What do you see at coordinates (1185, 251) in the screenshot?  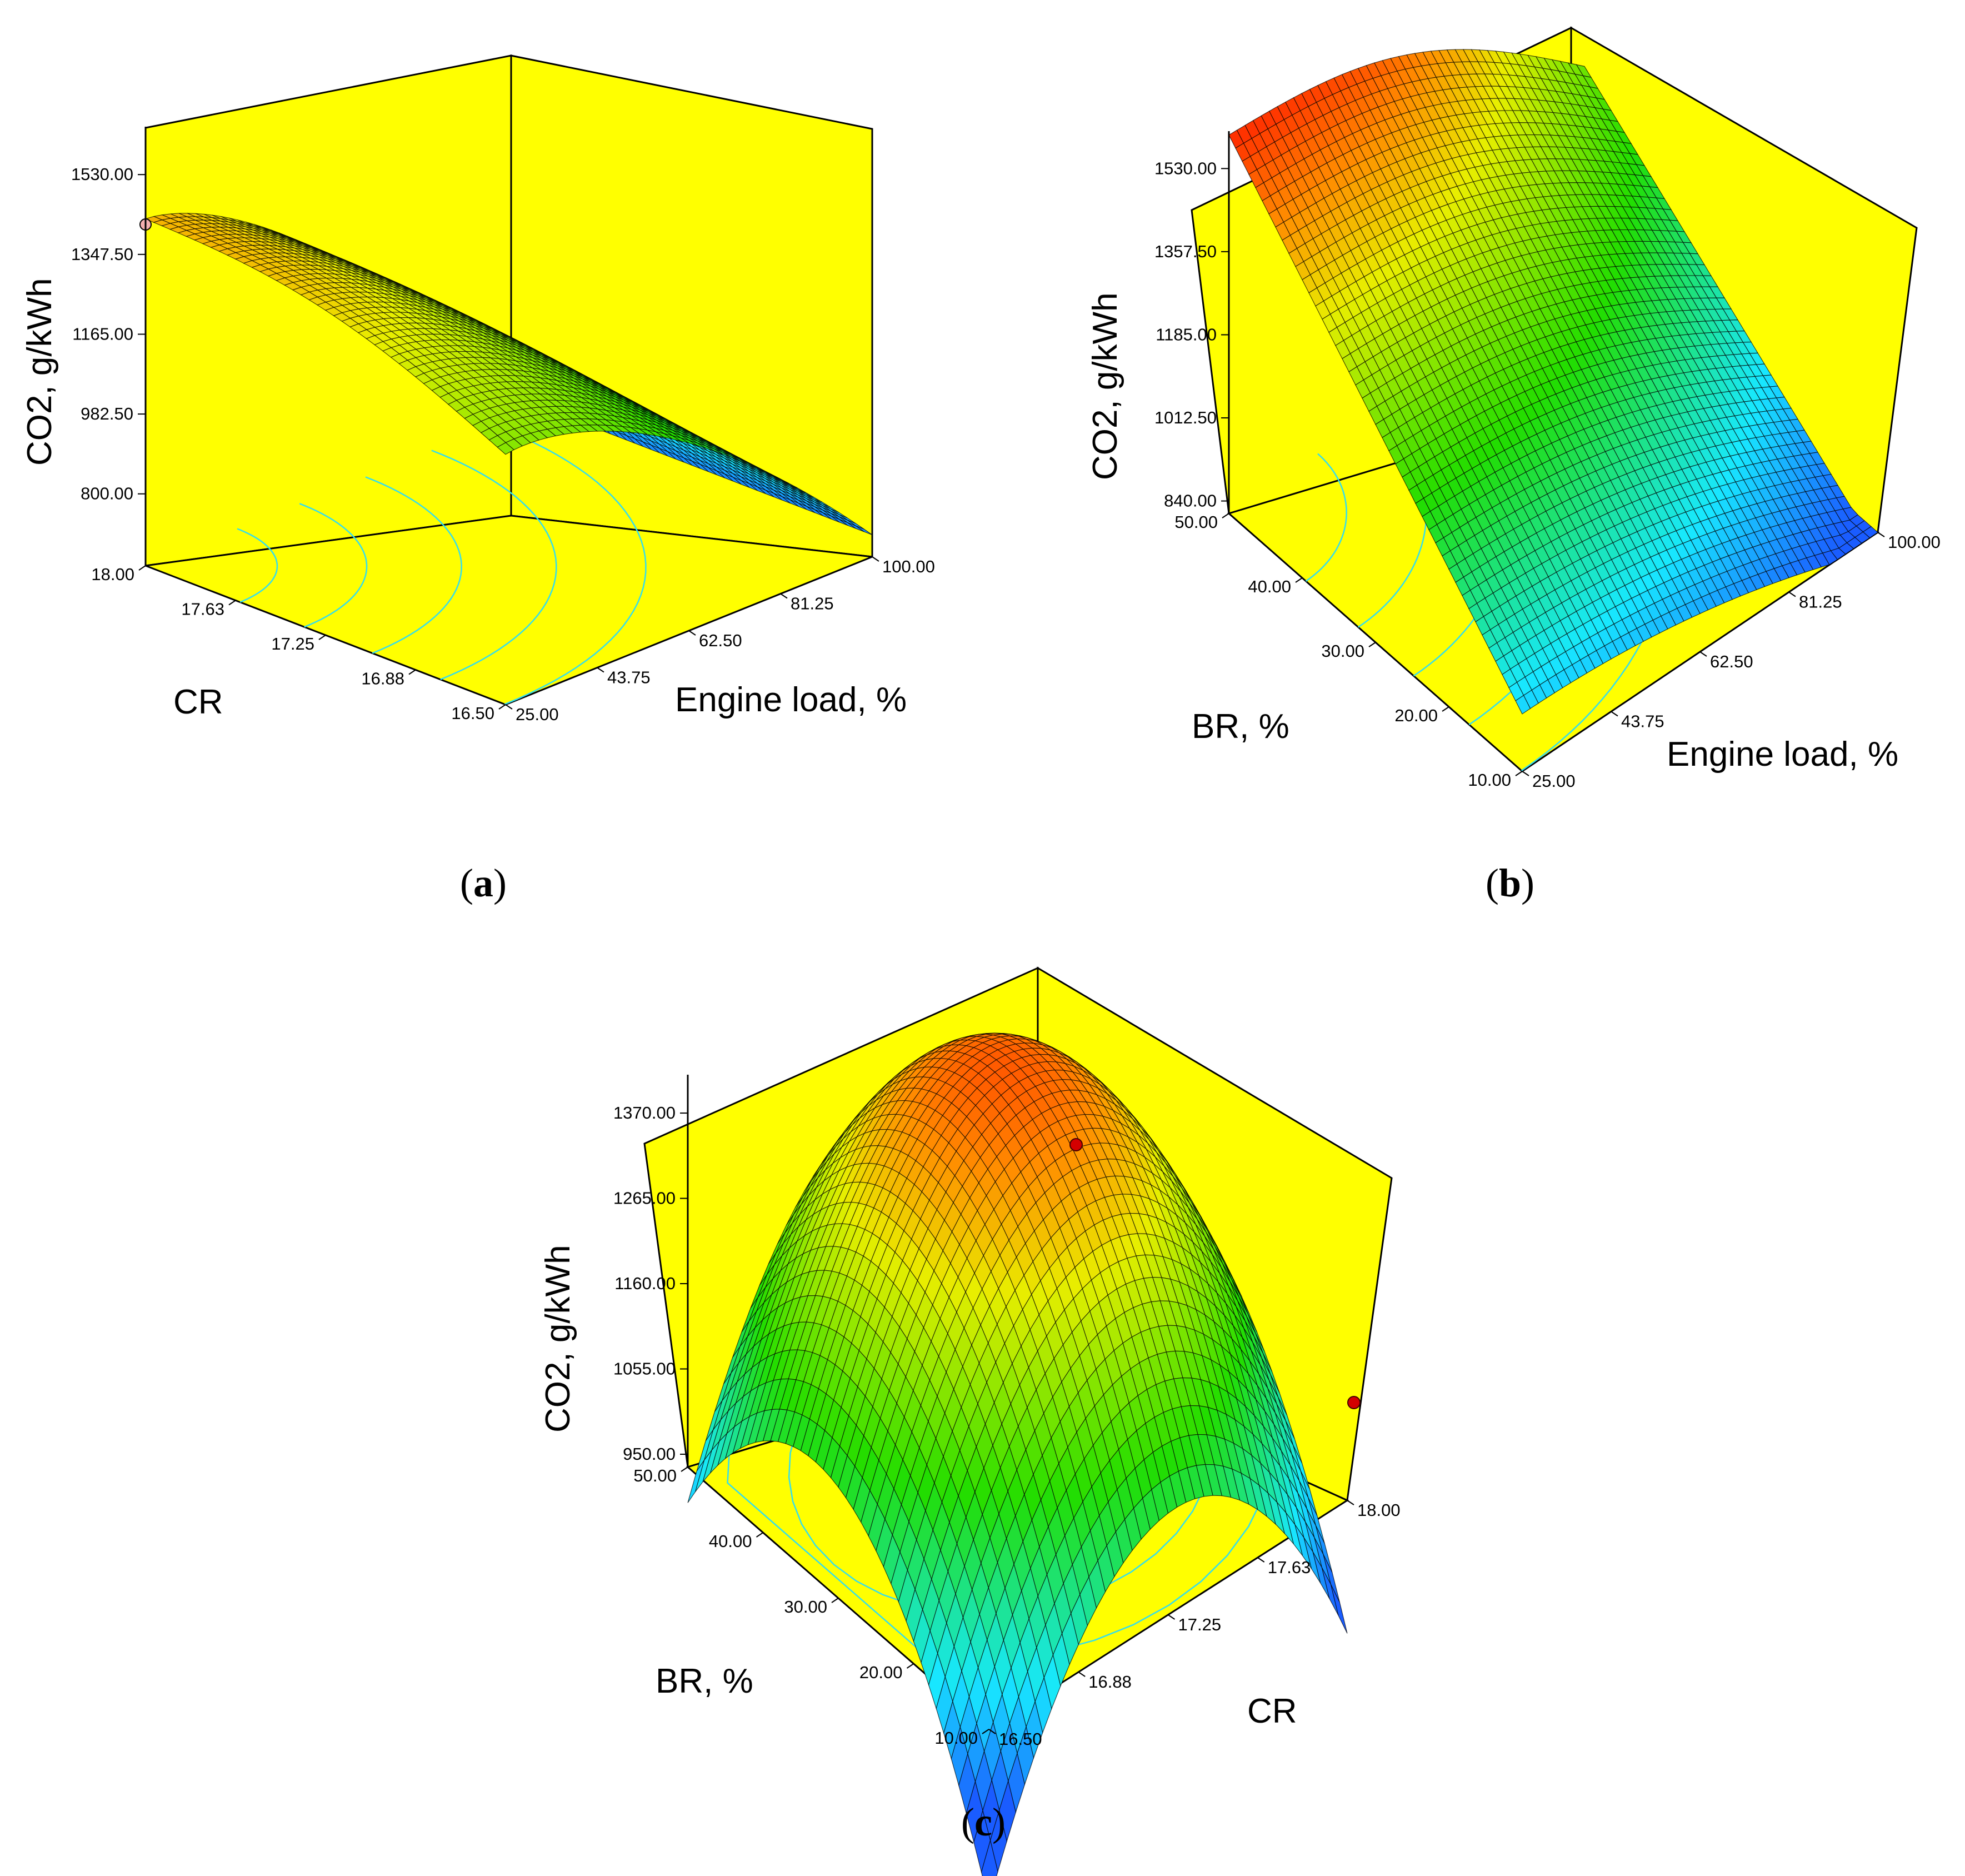 I see `panel-b-z-tick-label: 1357.50` at bounding box center [1185, 251].